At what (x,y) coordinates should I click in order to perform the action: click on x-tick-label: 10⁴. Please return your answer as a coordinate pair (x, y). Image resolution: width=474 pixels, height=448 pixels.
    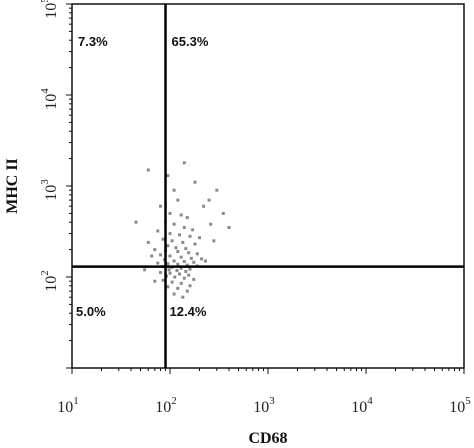
    Looking at the image, I should click on (362, 405).